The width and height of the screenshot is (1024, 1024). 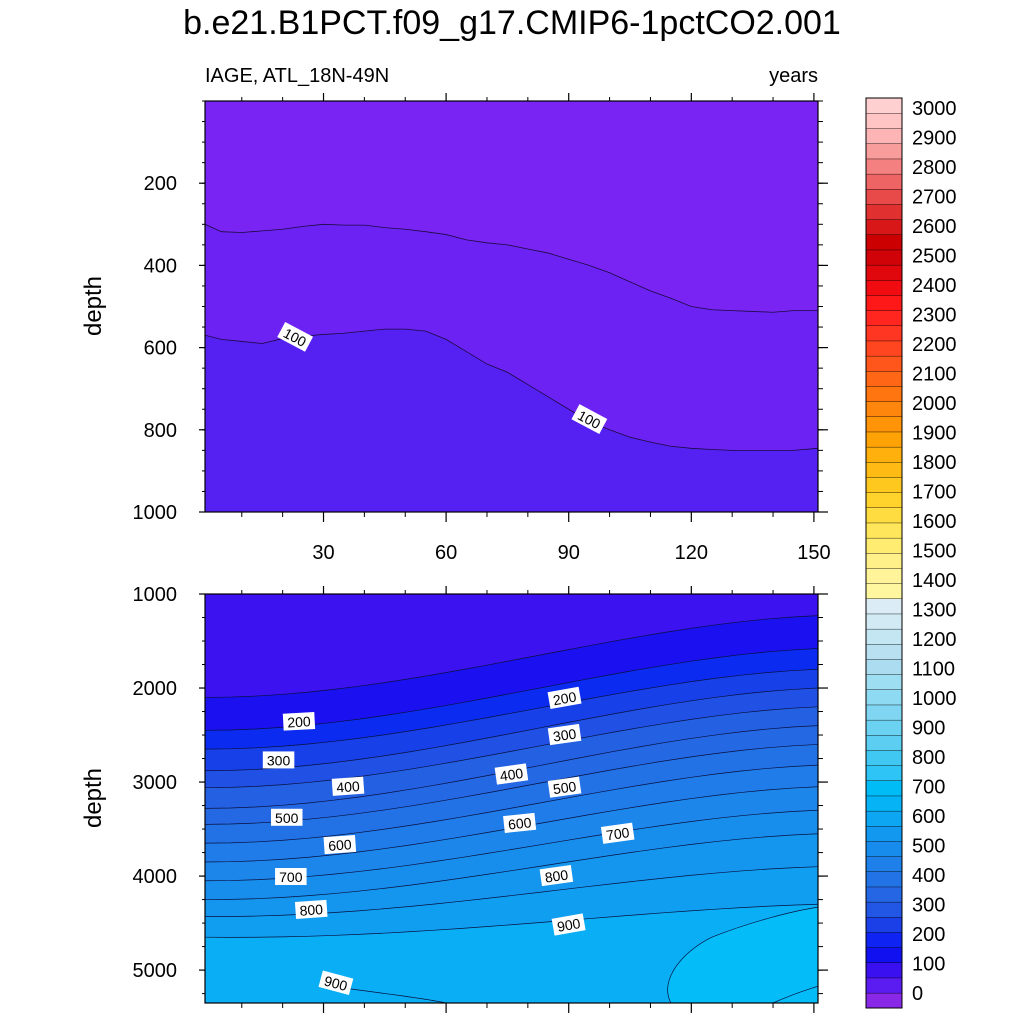 I want to click on colorbar-label: 2200, so click(x=934, y=345).